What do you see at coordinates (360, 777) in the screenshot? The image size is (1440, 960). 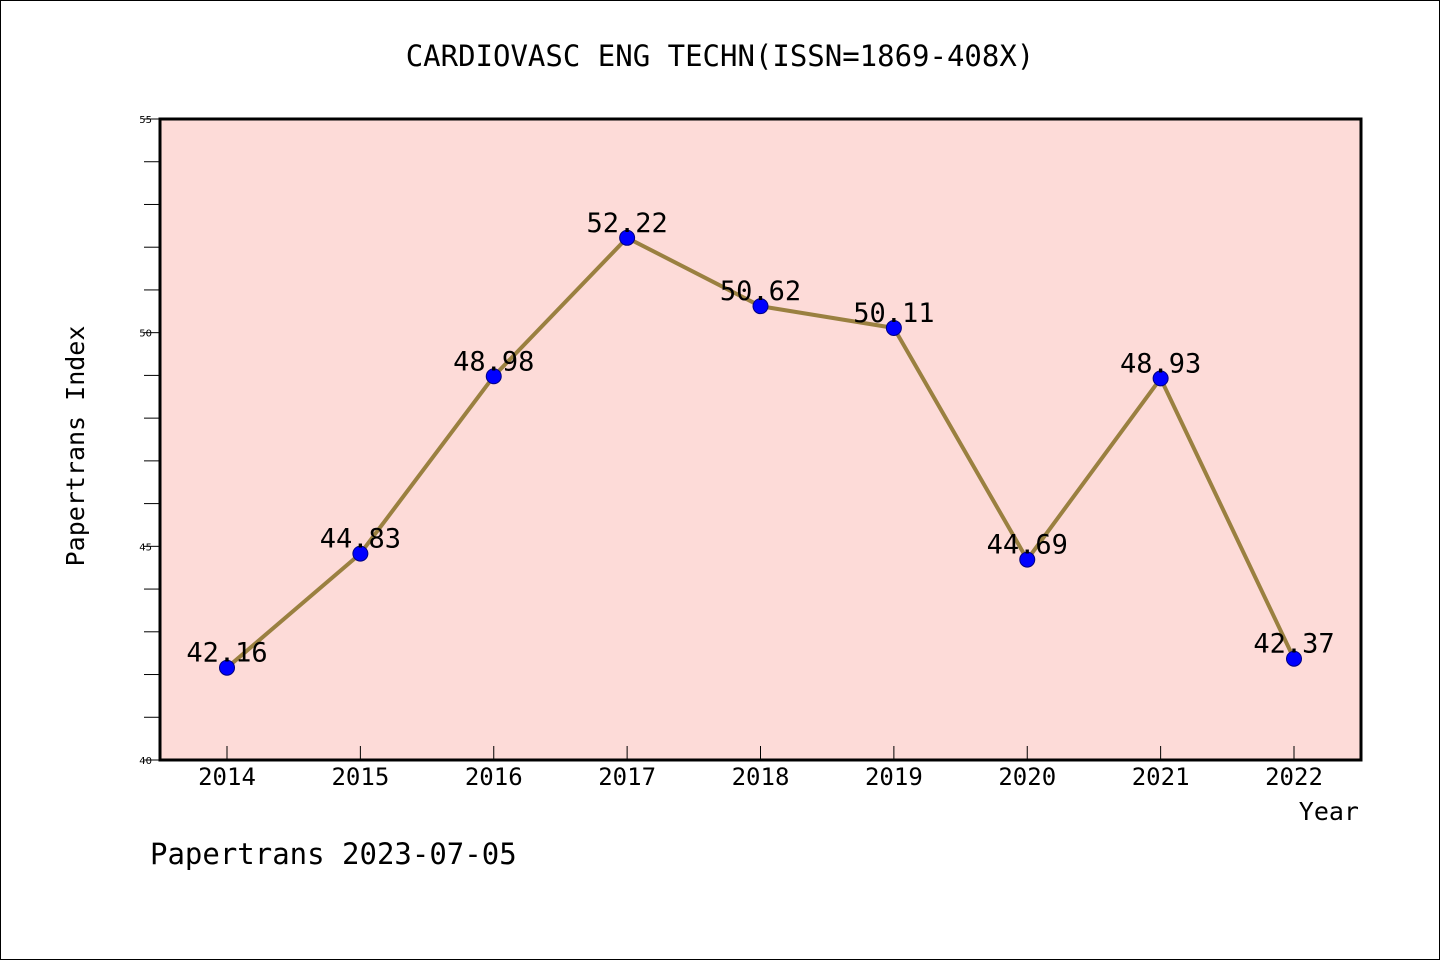 I see `x-tick-label: 2015` at bounding box center [360, 777].